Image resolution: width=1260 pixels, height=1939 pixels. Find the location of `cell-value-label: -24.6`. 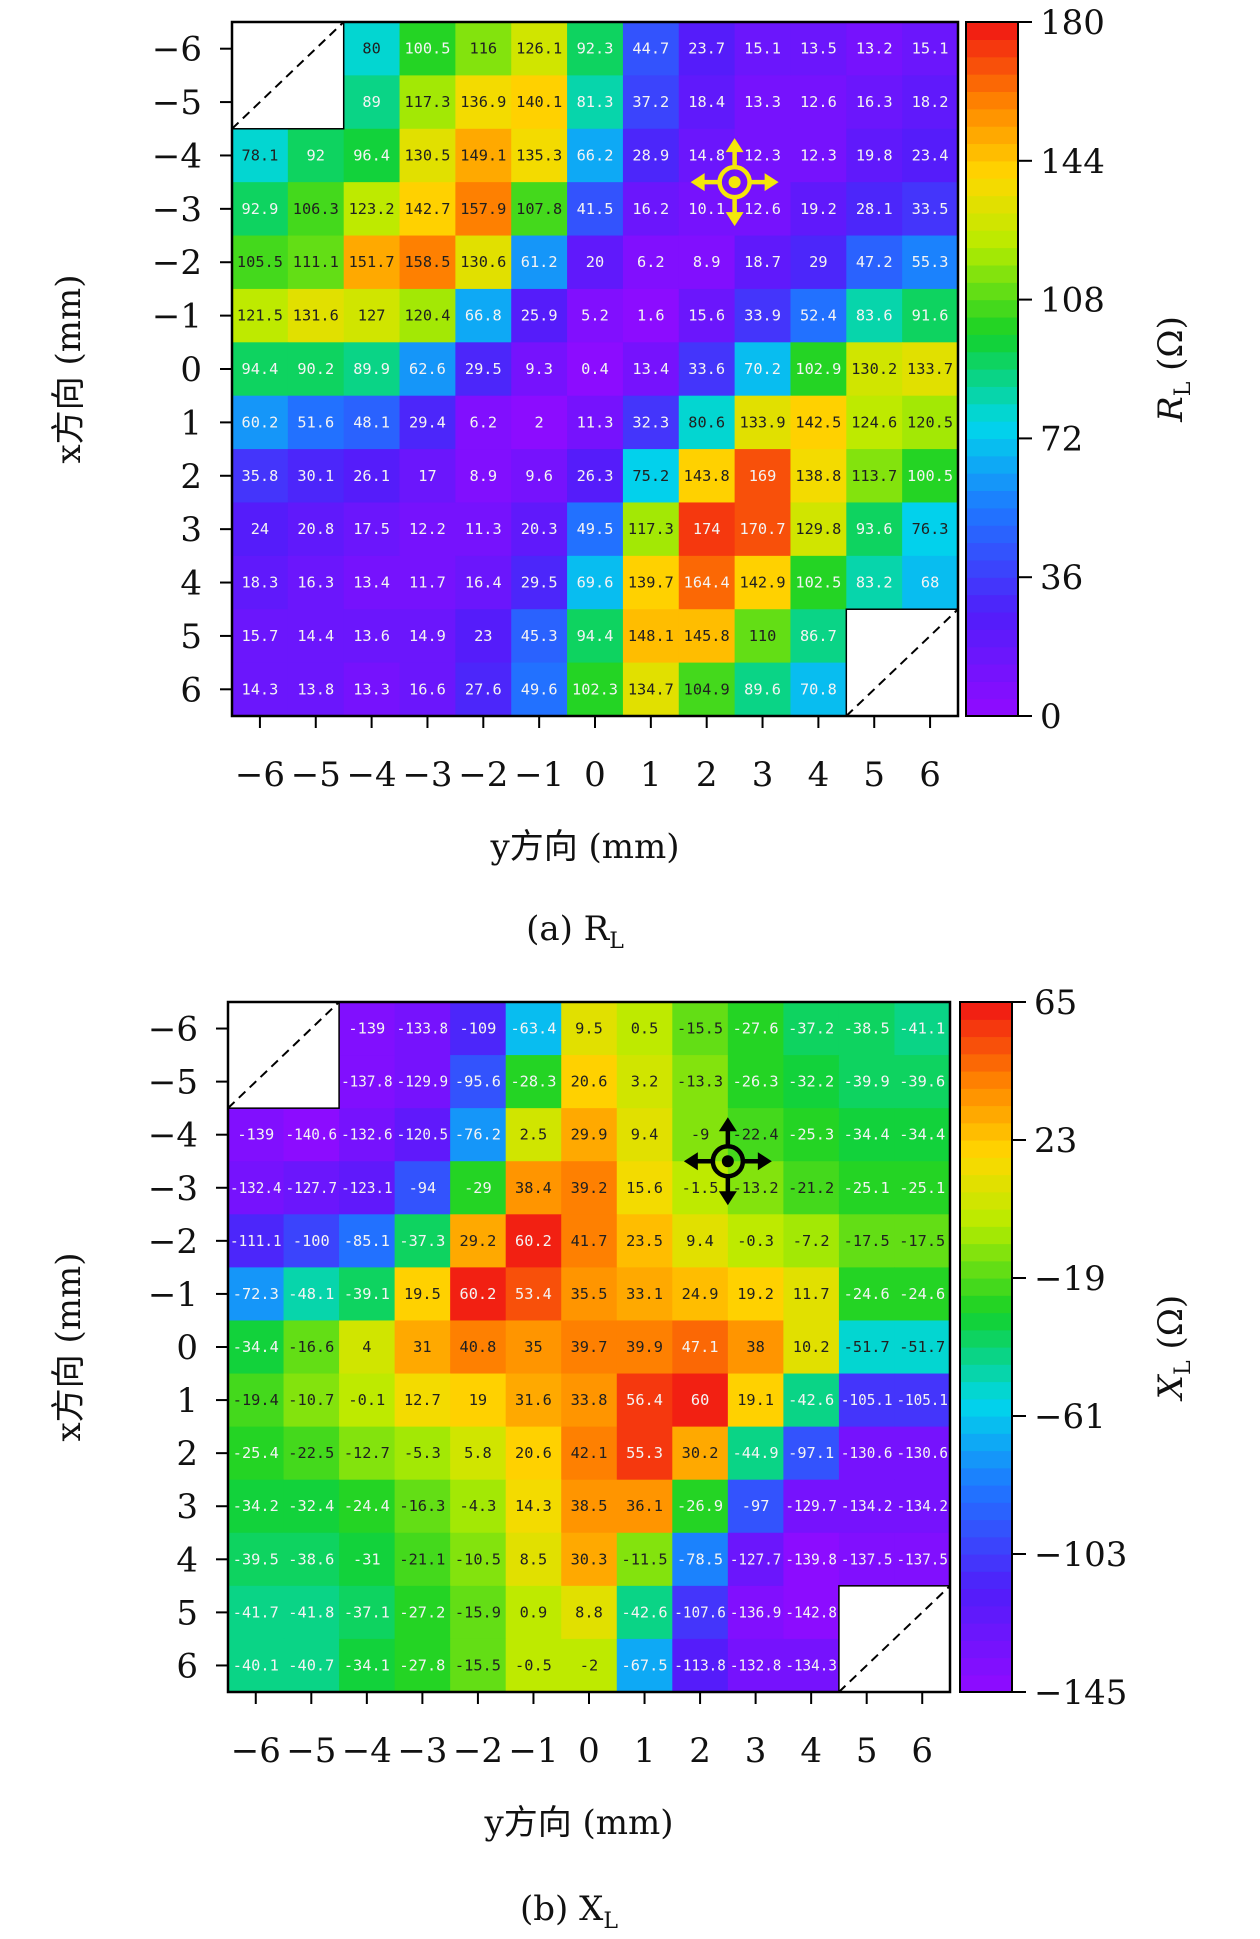

cell-value-label: -24.6 is located at coordinates (922, 1294).